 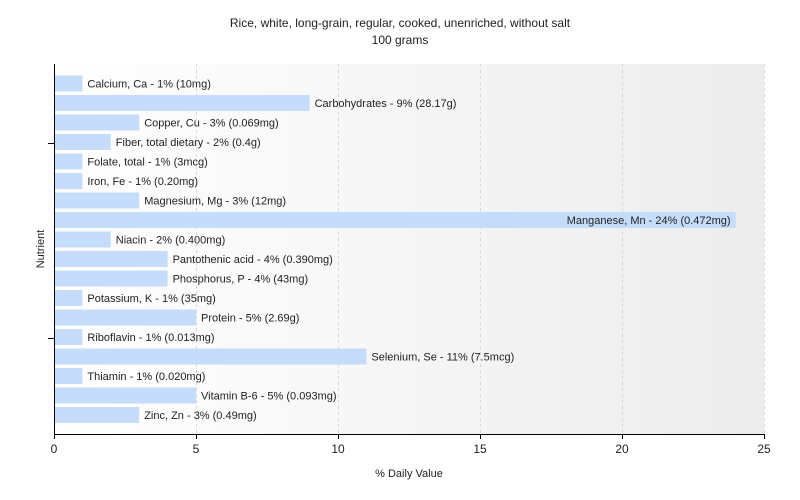 I want to click on x-tick-label: 10, so click(x=338, y=449).